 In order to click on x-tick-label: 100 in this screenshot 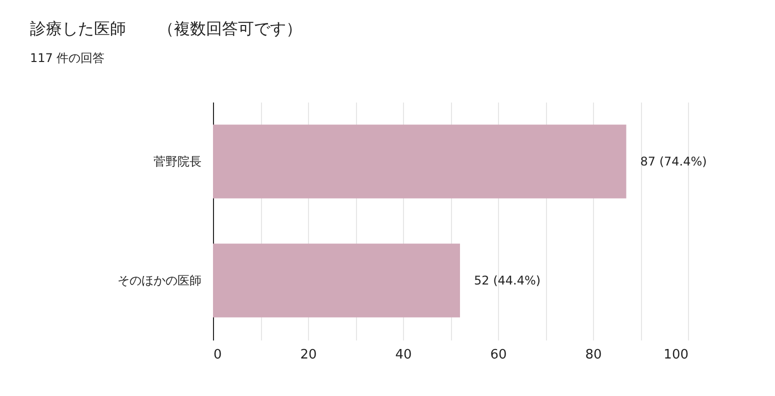, I will do `click(676, 355)`.